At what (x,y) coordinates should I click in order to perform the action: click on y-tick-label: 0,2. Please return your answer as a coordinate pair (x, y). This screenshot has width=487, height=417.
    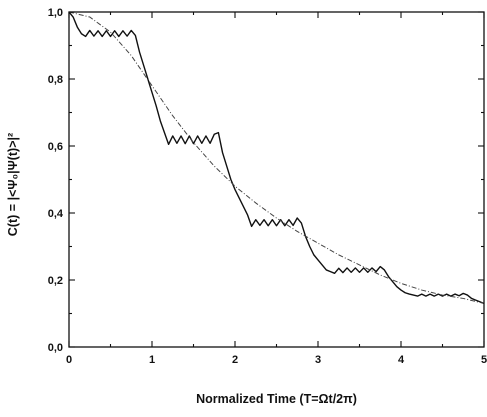
    Looking at the image, I should click on (55, 281).